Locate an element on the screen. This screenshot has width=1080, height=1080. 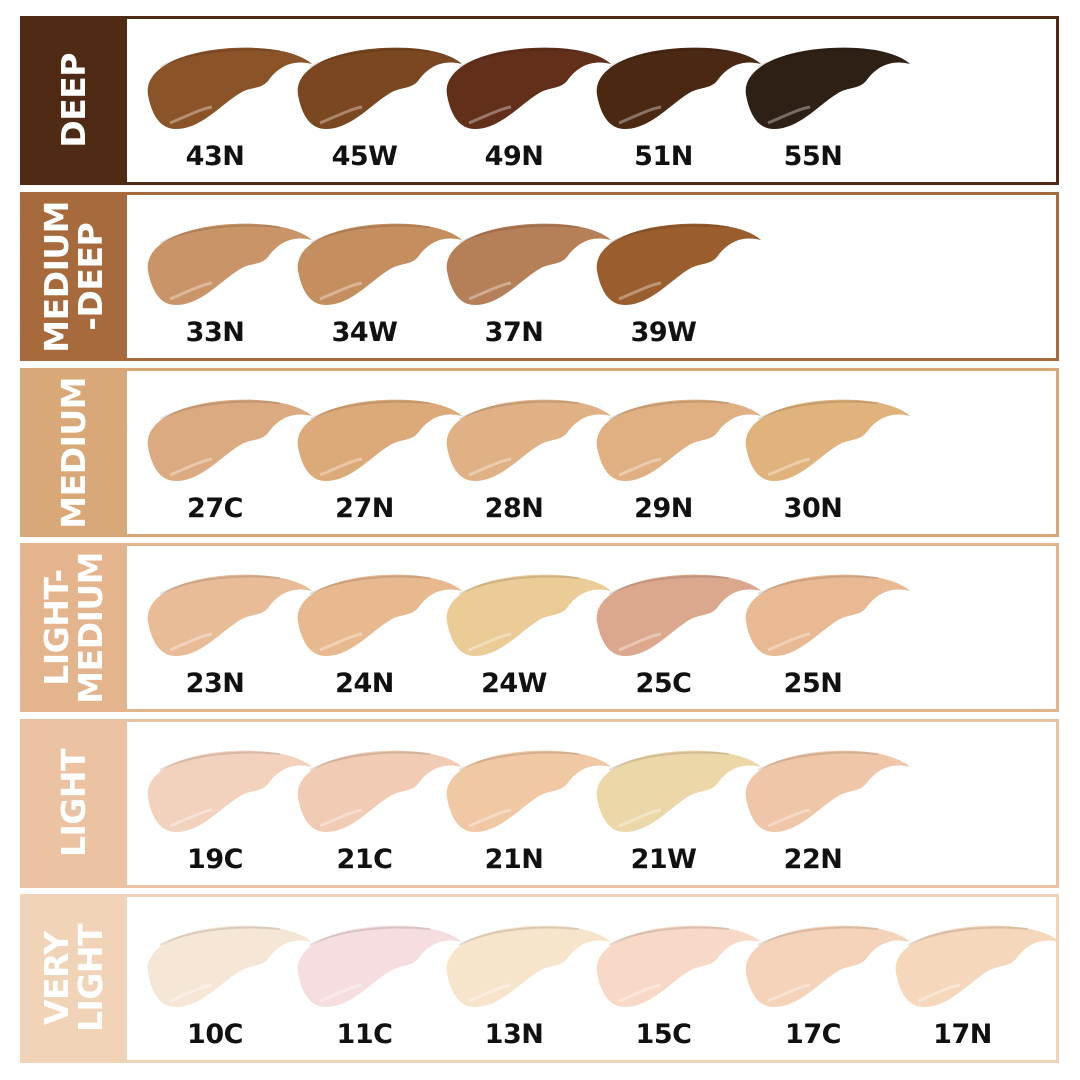
shade-swatch: 55N is located at coordinates (825, 109).